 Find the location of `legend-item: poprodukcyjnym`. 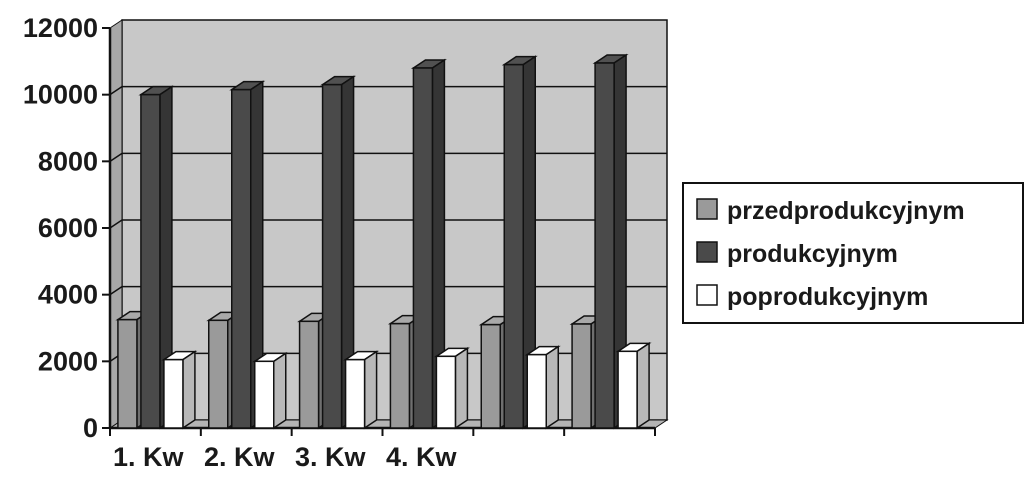

legend-item: poprodukcyjnym is located at coordinates (812, 297).